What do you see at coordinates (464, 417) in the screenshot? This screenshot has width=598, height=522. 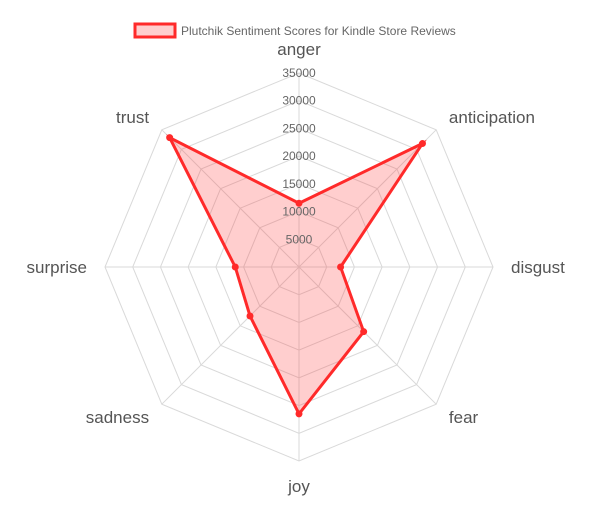 I see `axis-label: fear` at bounding box center [464, 417].